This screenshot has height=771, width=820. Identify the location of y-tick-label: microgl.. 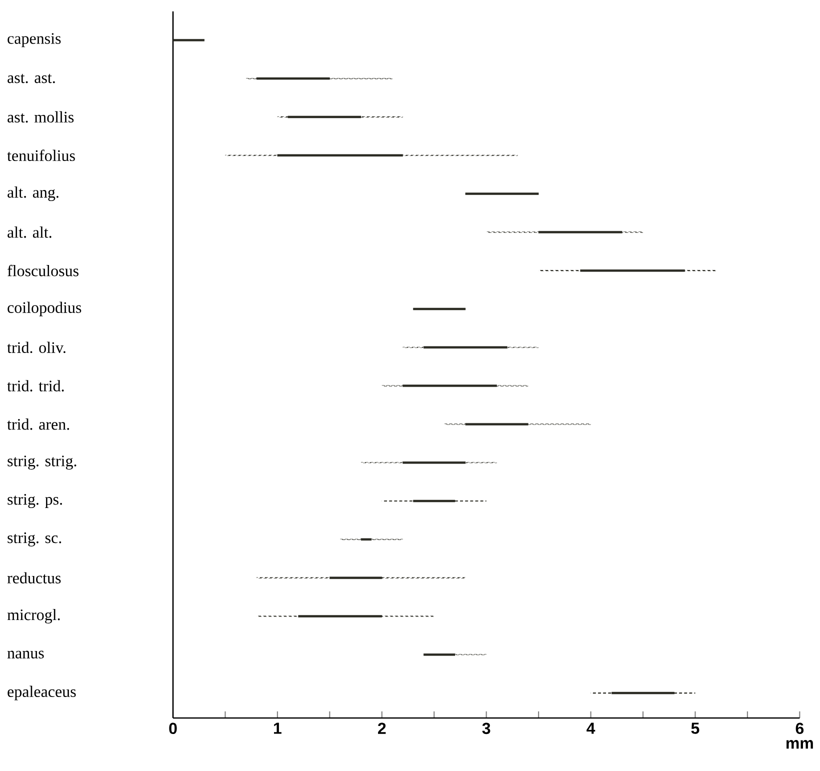
(33, 616).